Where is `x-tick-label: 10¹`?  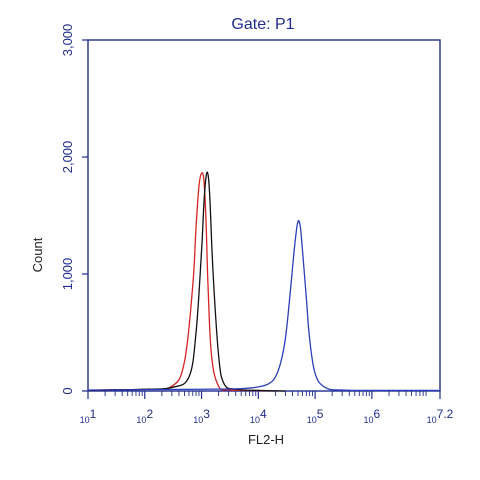 x-tick-label: 10¹ is located at coordinates (88, 416).